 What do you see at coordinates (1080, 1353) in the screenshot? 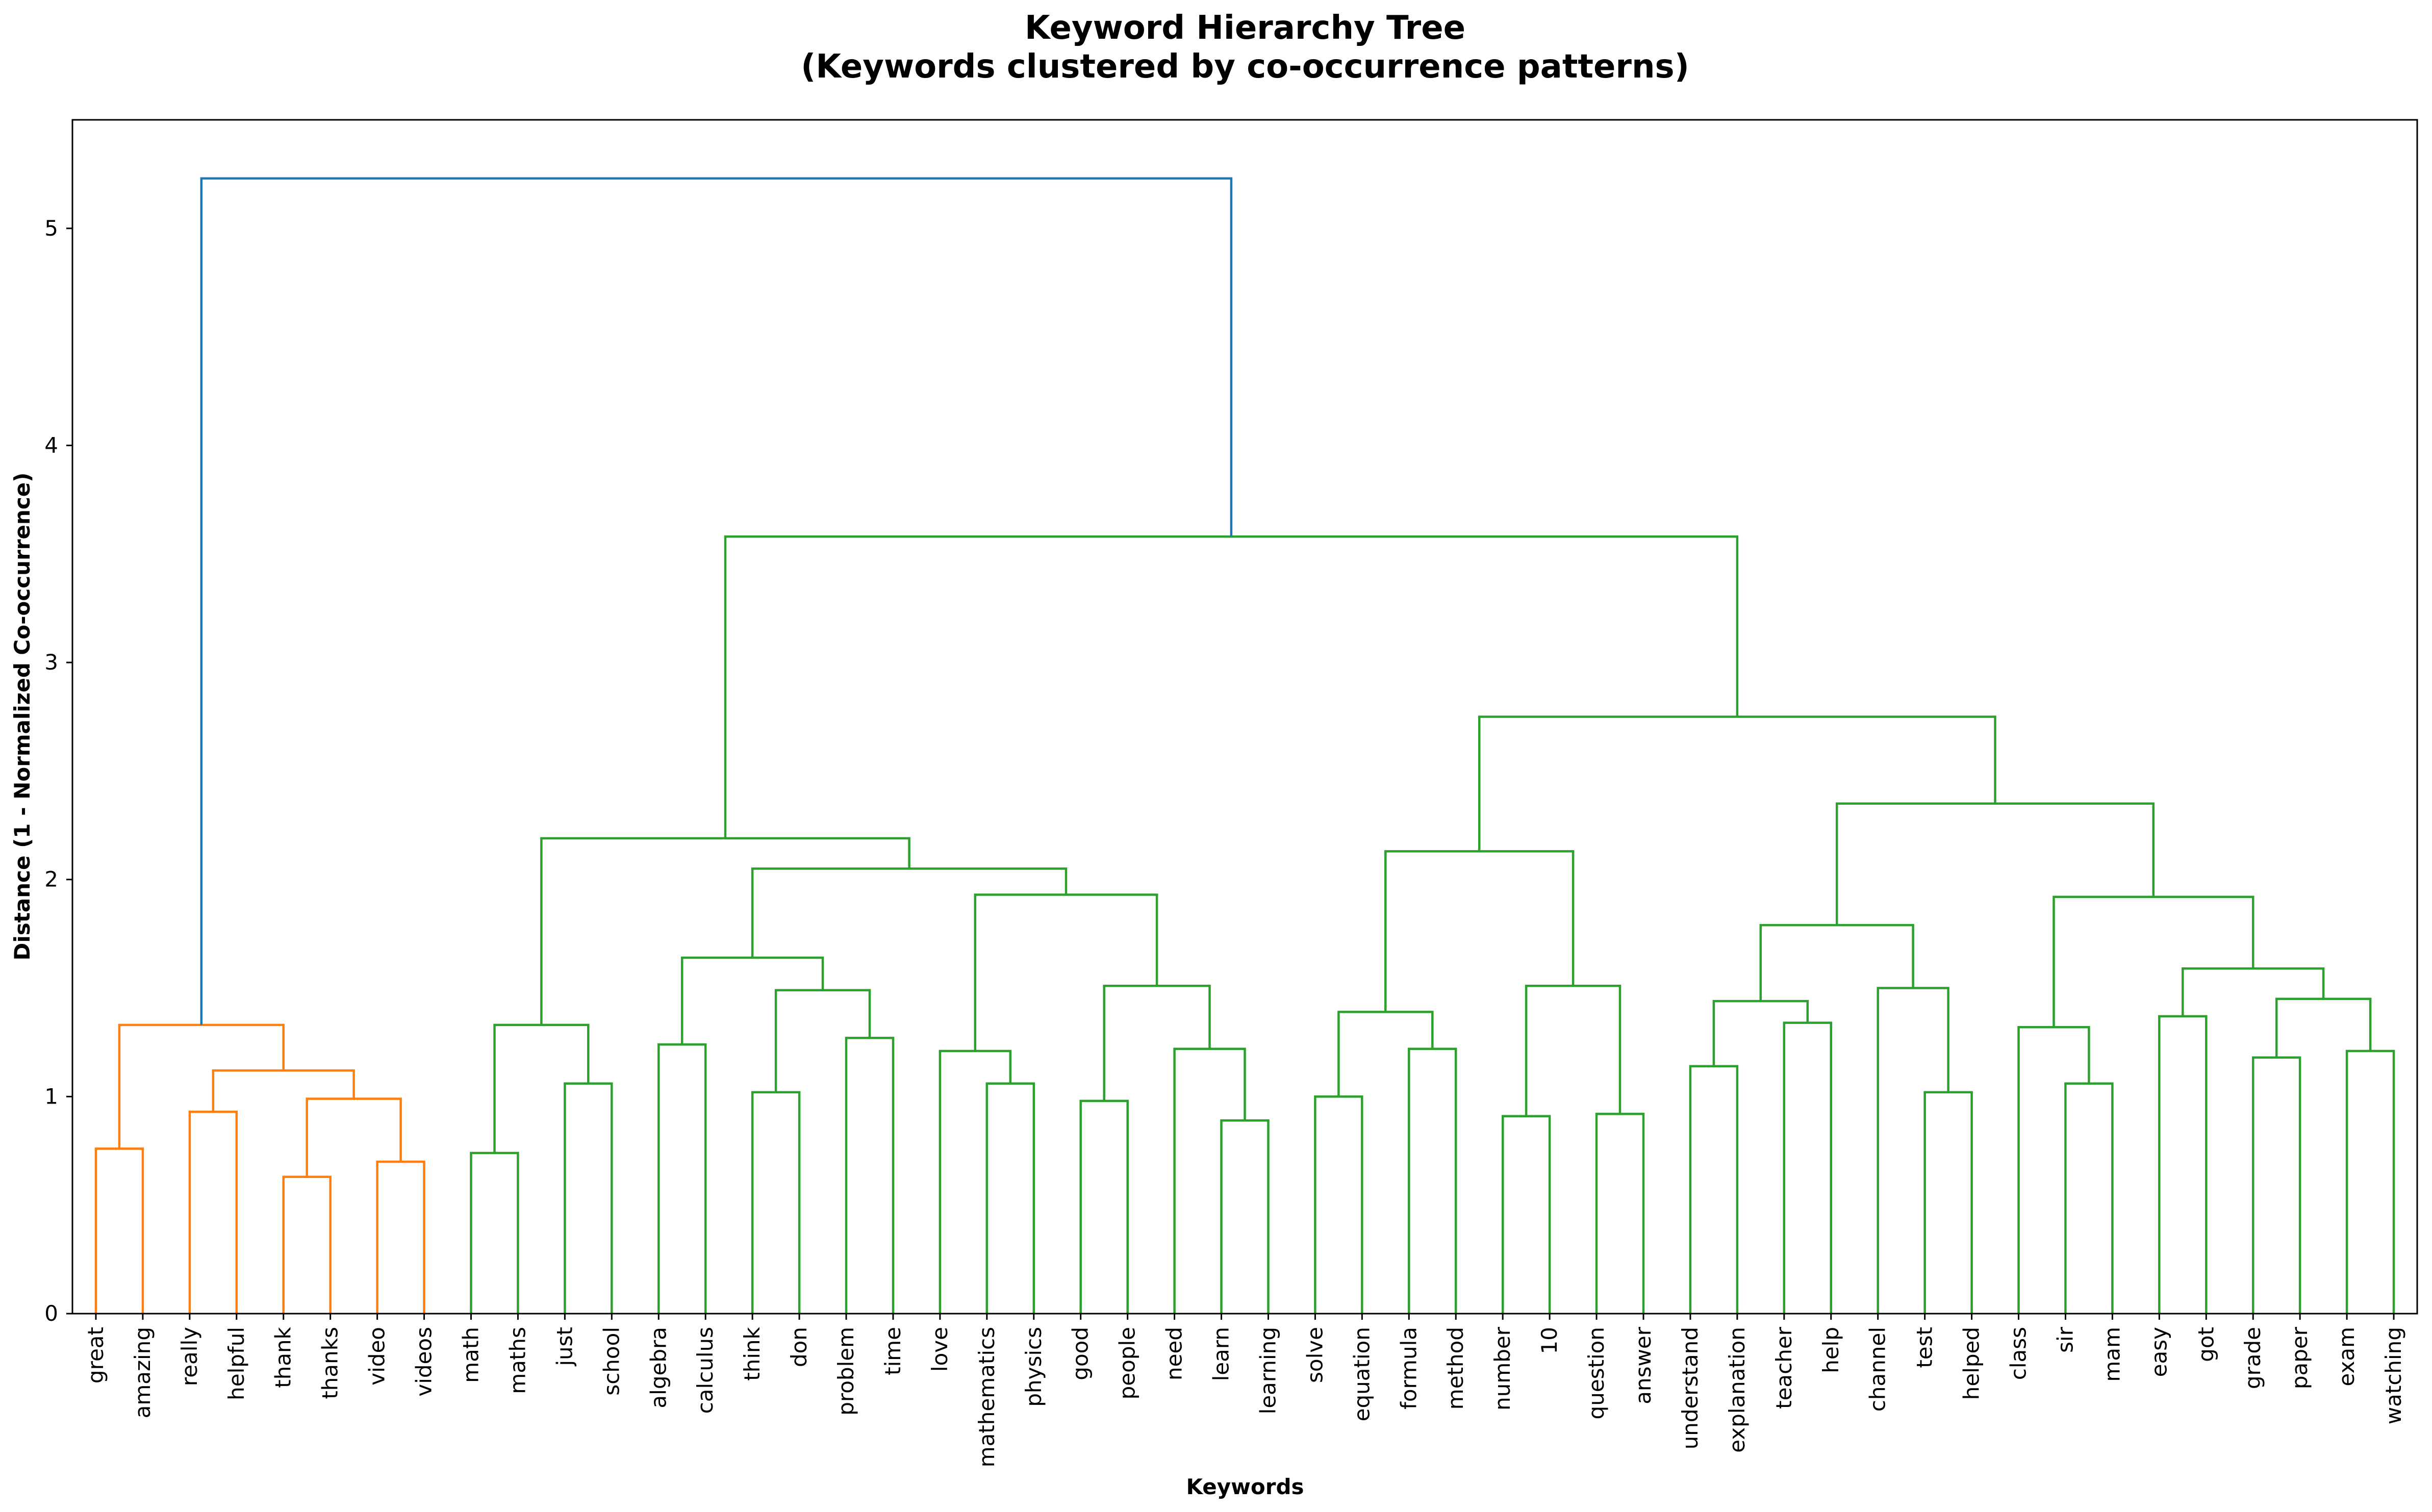
I see `leaf-label-good: good` at bounding box center [1080, 1353].